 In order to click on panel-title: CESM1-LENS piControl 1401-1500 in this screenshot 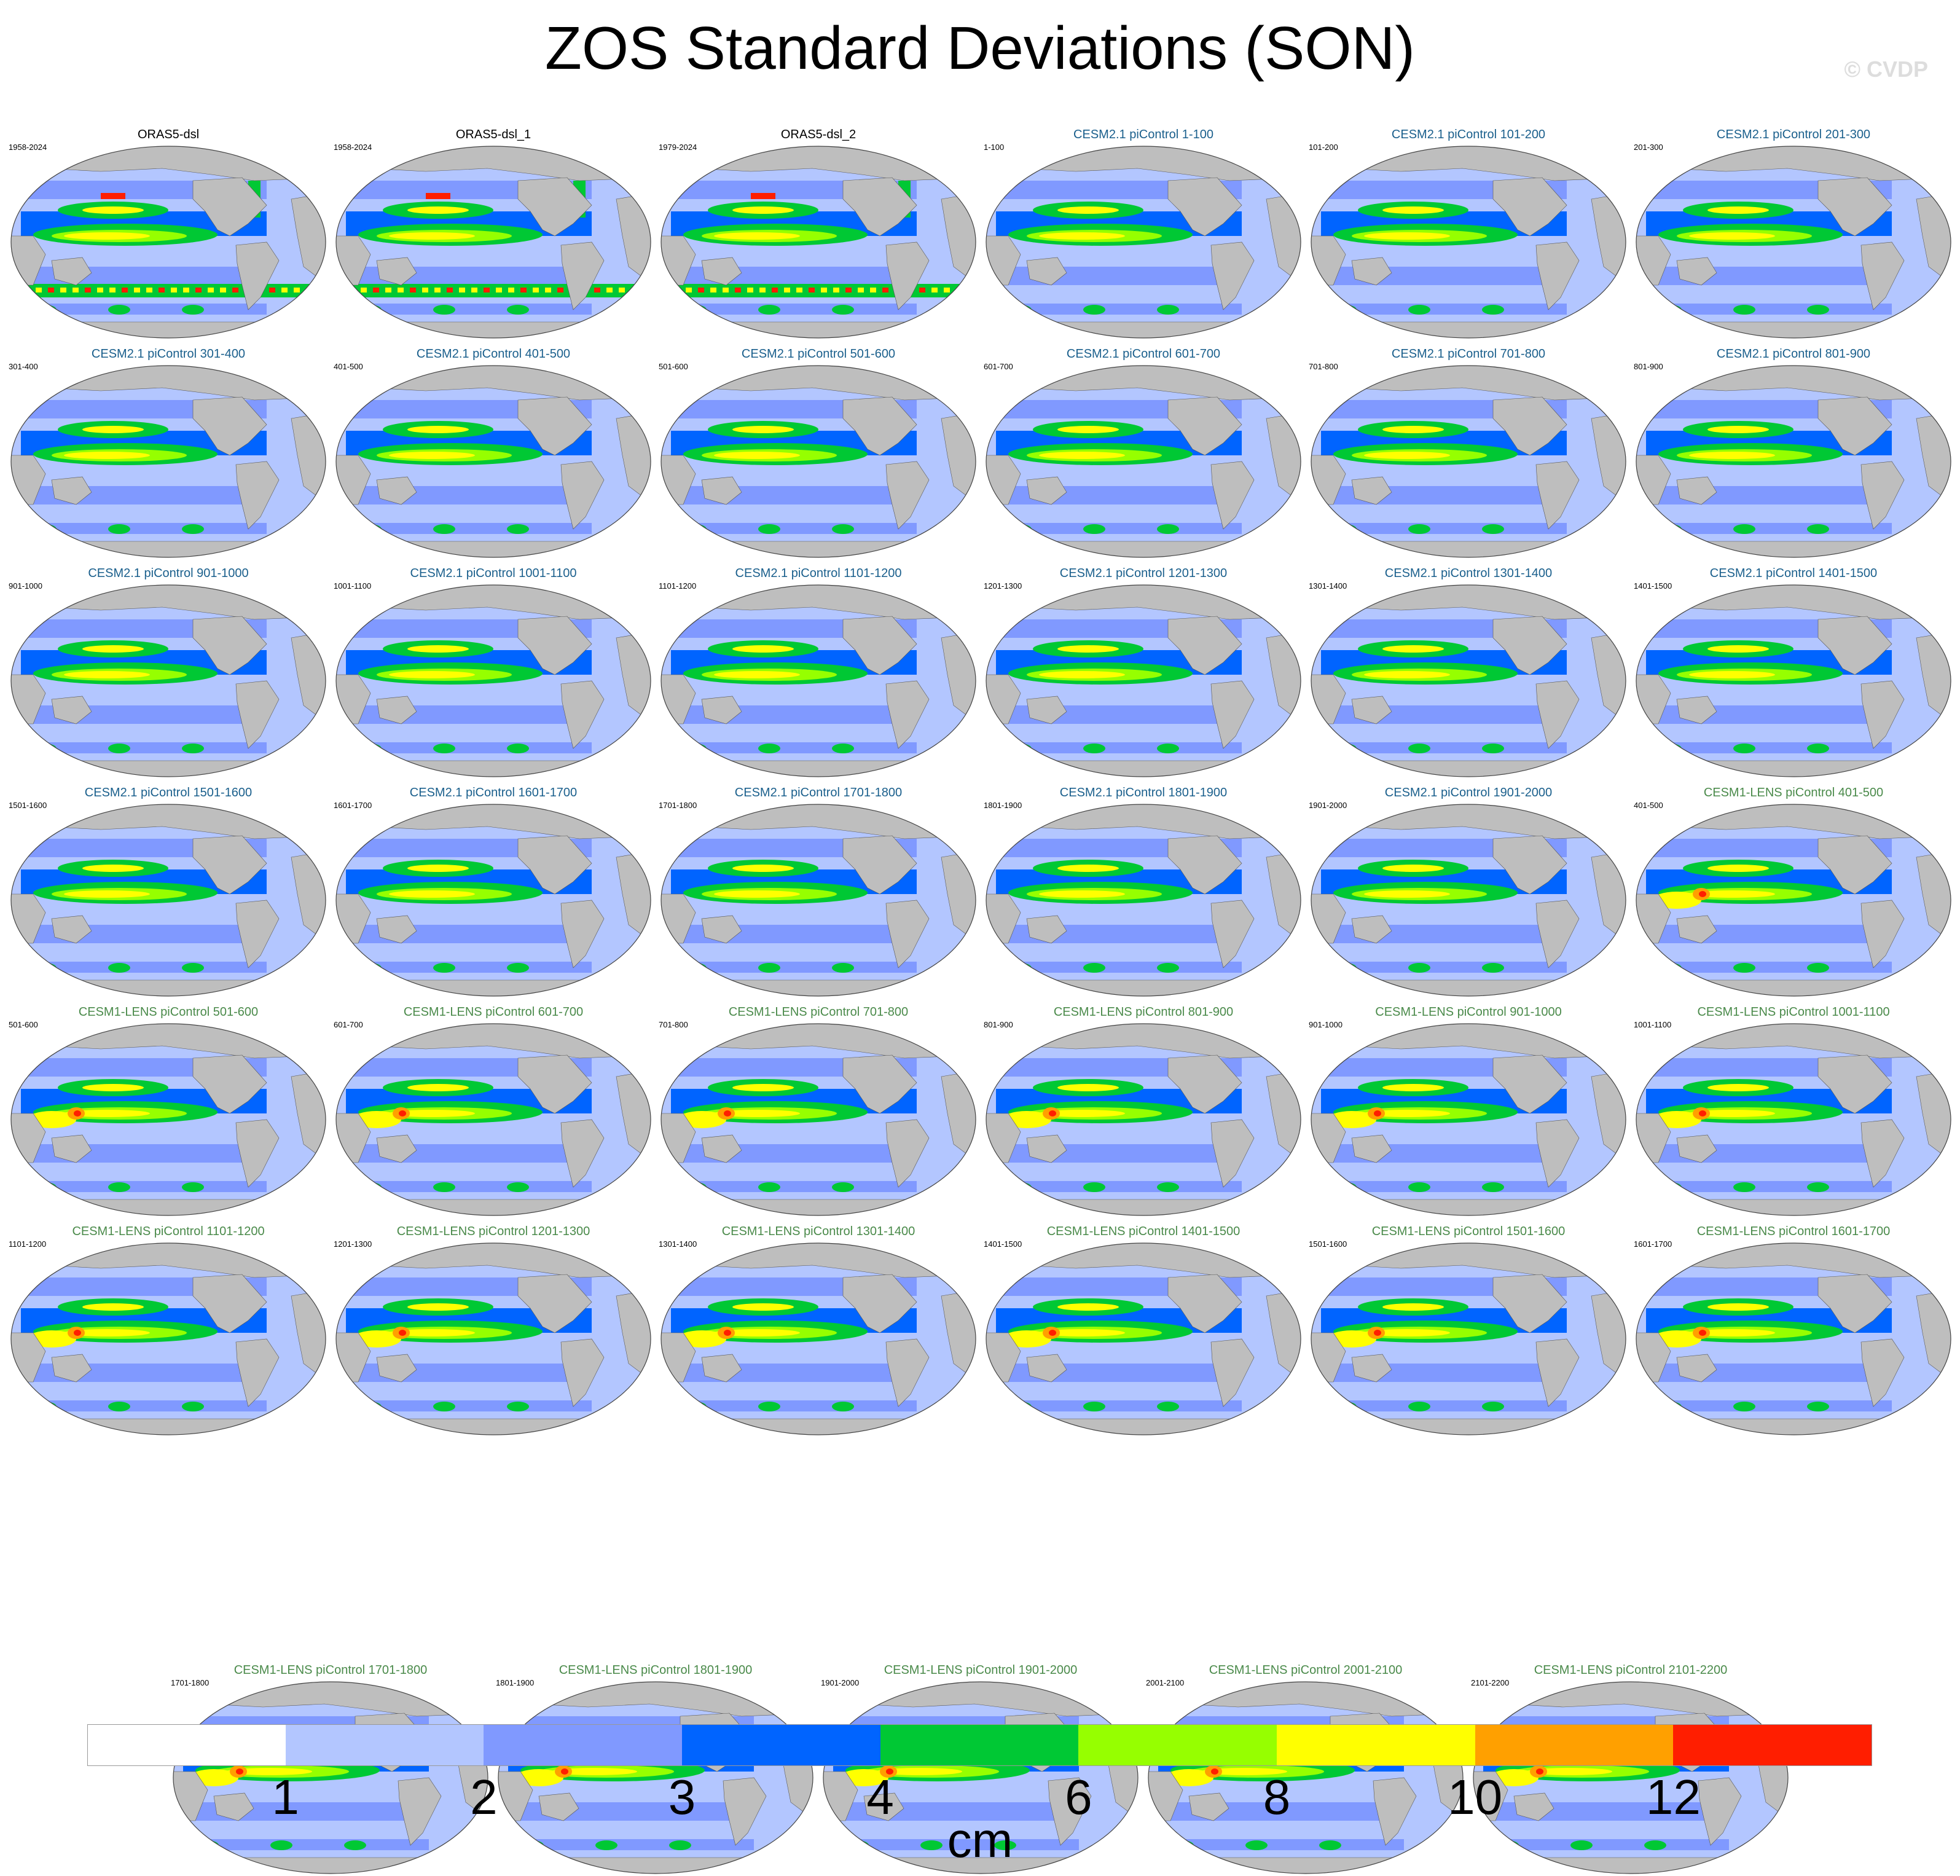, I will do `click(1143, 1231)`.